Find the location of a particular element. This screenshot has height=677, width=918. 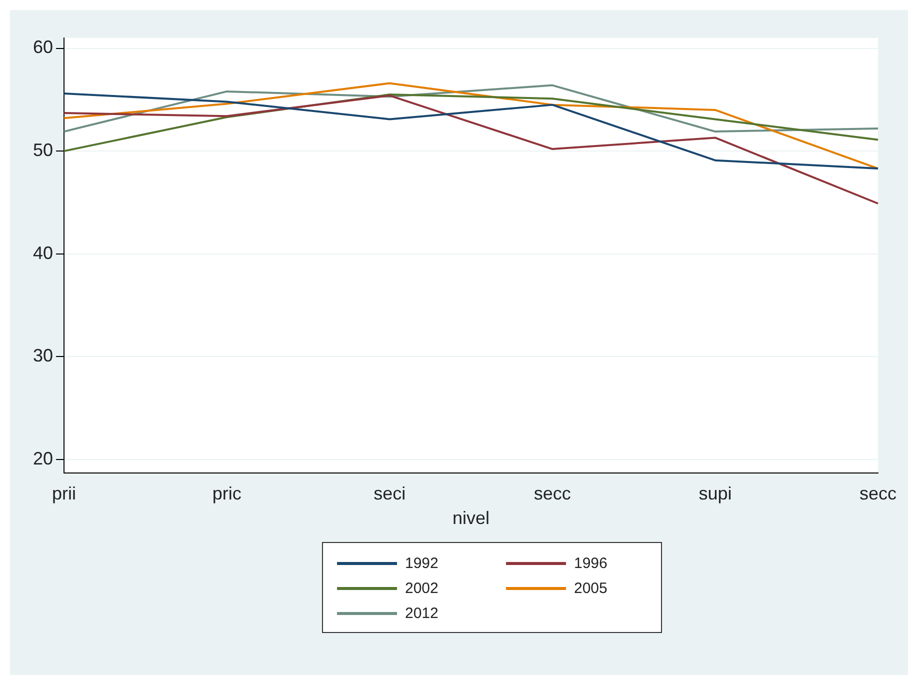

legend-label: 2012 is located at coordinates (421, 613).